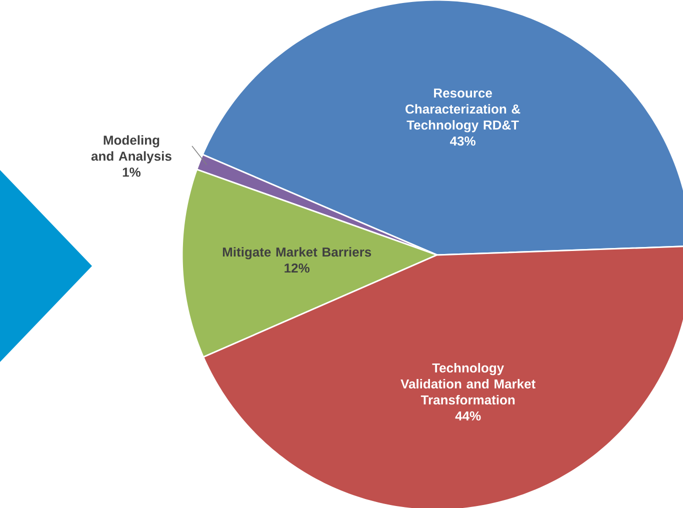 This screenshot has width=683, height=508. I want to click on data-label: 43%, so click(463, 141).